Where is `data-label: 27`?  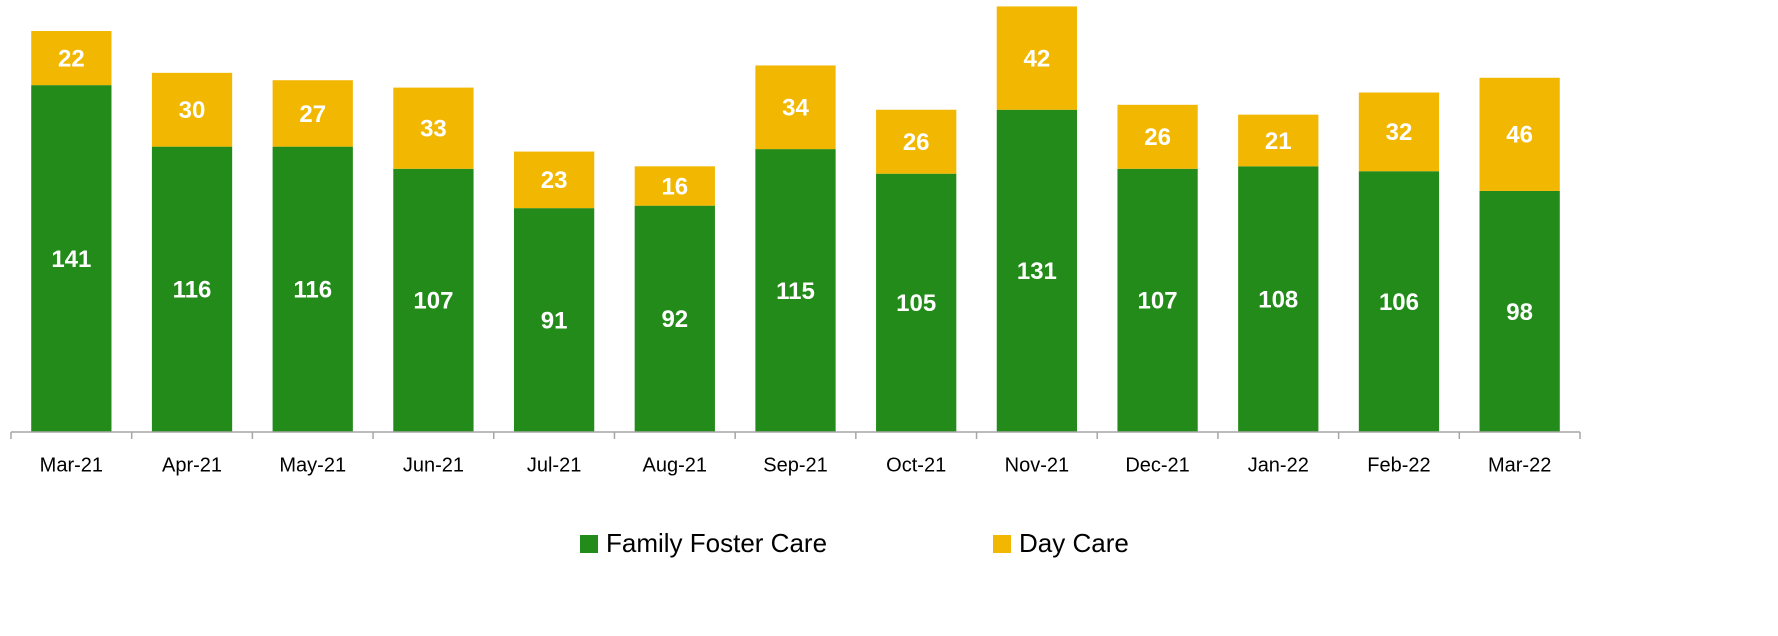 data-label: 27 is located at coordinates (312, 114).